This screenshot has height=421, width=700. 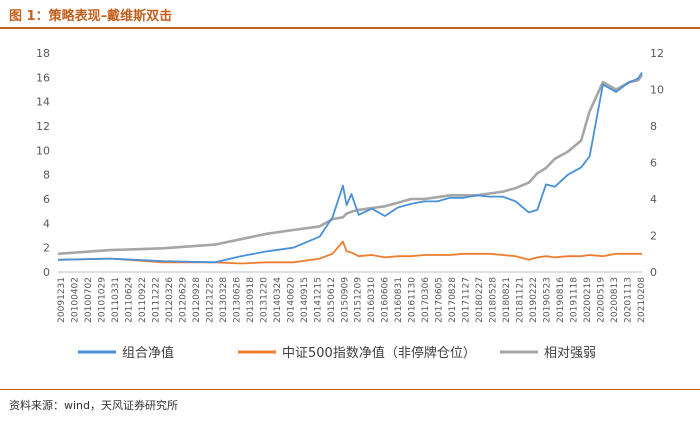 I want to click on y-right-tick-label: 2, so click(x=653, y=236).